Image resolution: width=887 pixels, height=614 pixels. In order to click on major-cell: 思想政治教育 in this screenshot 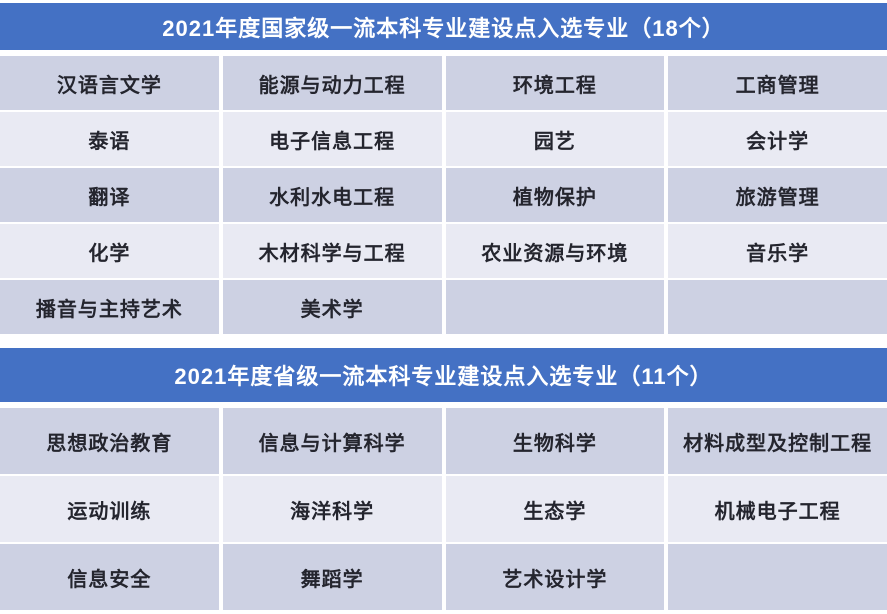, I will do `click(109, 441)`.